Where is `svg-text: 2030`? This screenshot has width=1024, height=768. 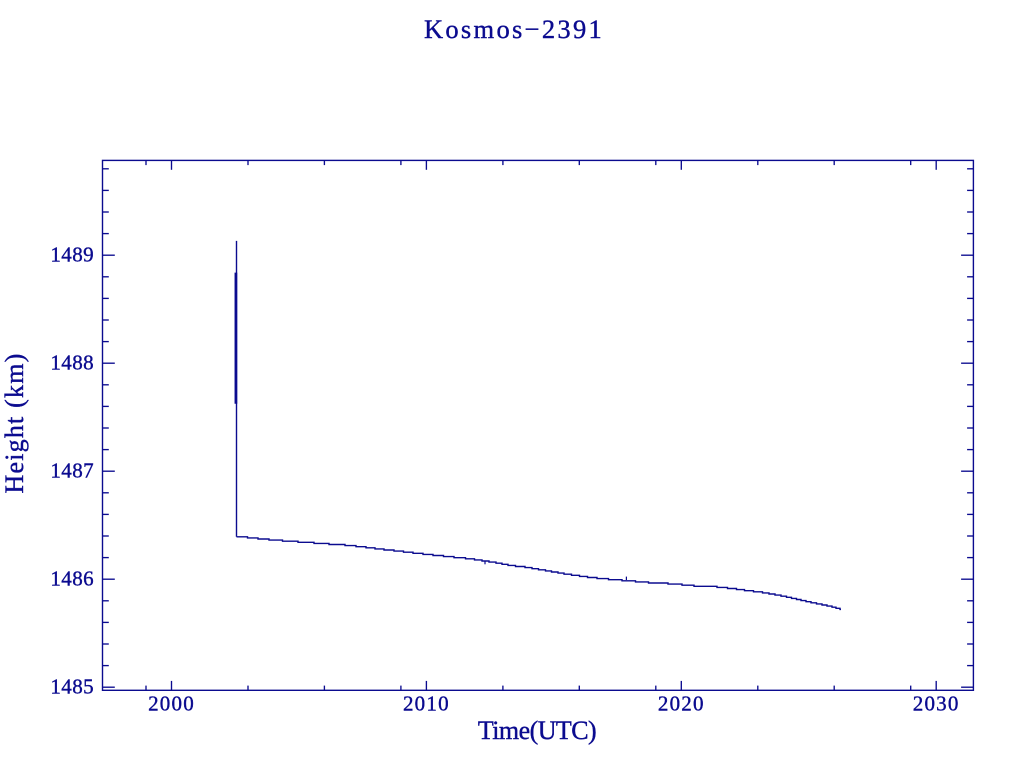 svg-text: 2030 is located at coordinates (936, 704).